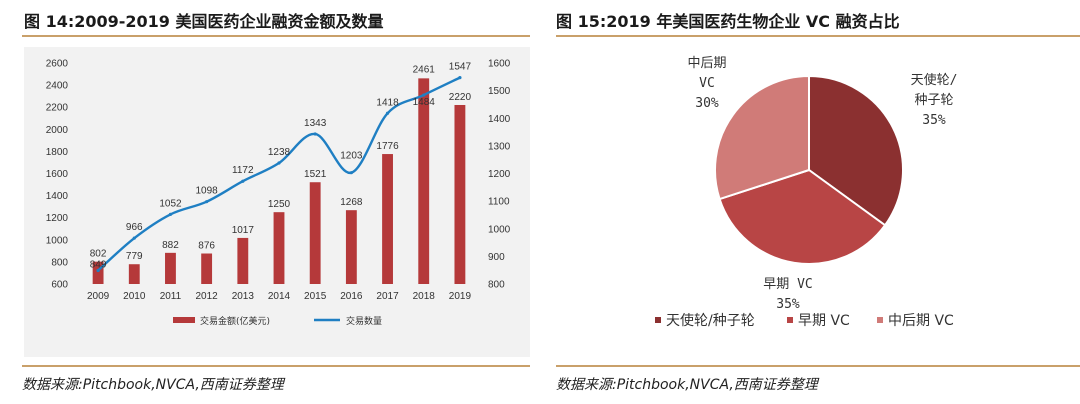  What do you see at coordinates (496, 285) in the screenshot?
I see `y-right-tick-label: 800` at bounding box center [496, 285].